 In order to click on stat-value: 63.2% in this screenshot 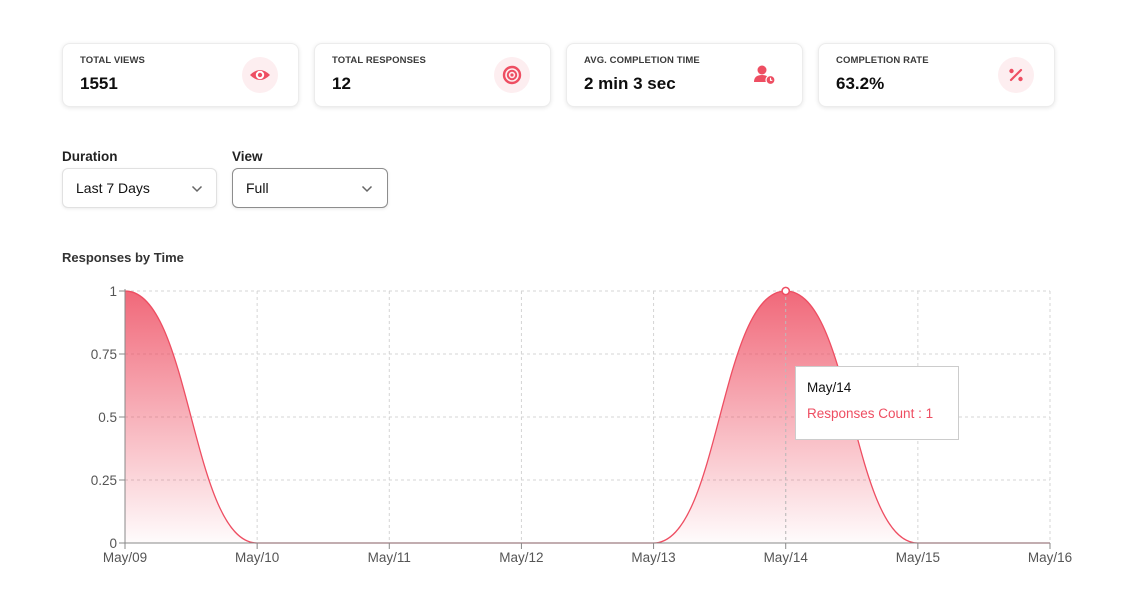, I will do `click(860, 83)`.